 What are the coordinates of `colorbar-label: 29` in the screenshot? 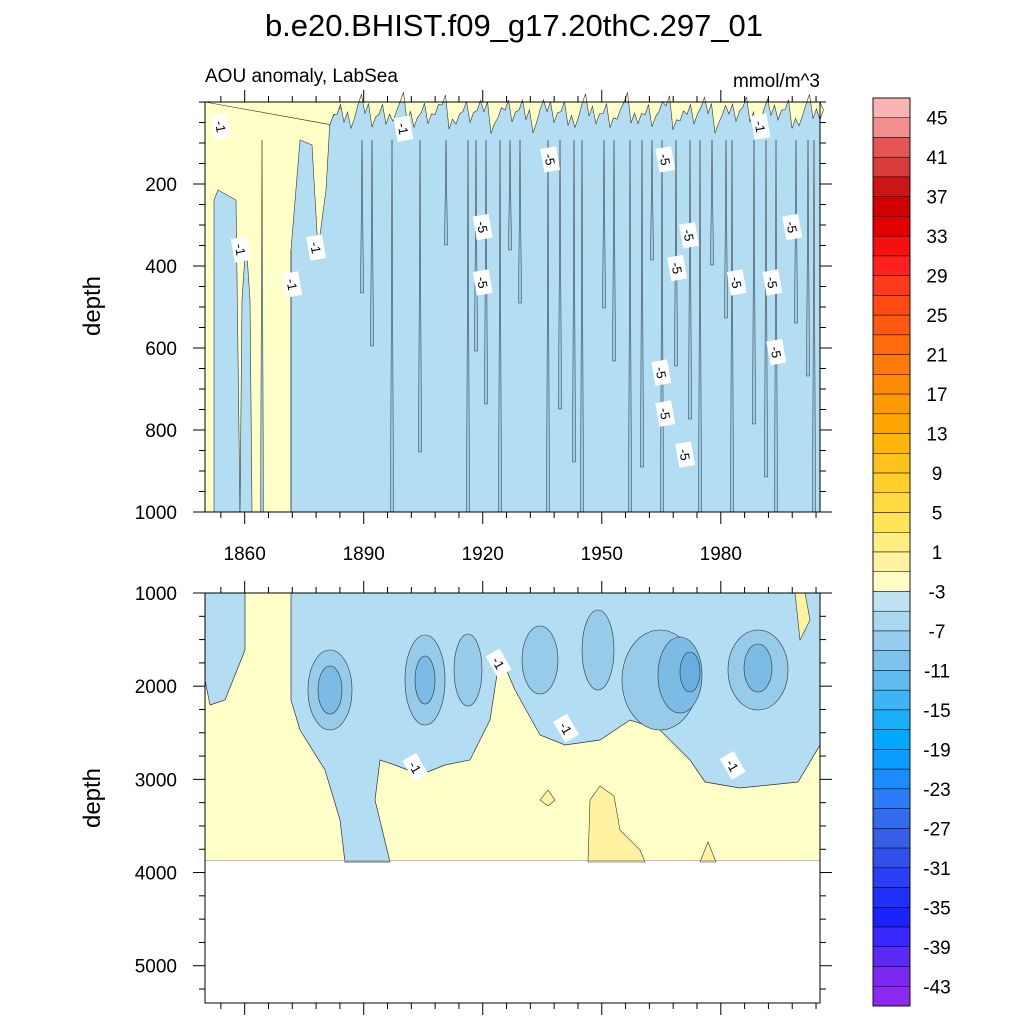 It's located at (936, 277).